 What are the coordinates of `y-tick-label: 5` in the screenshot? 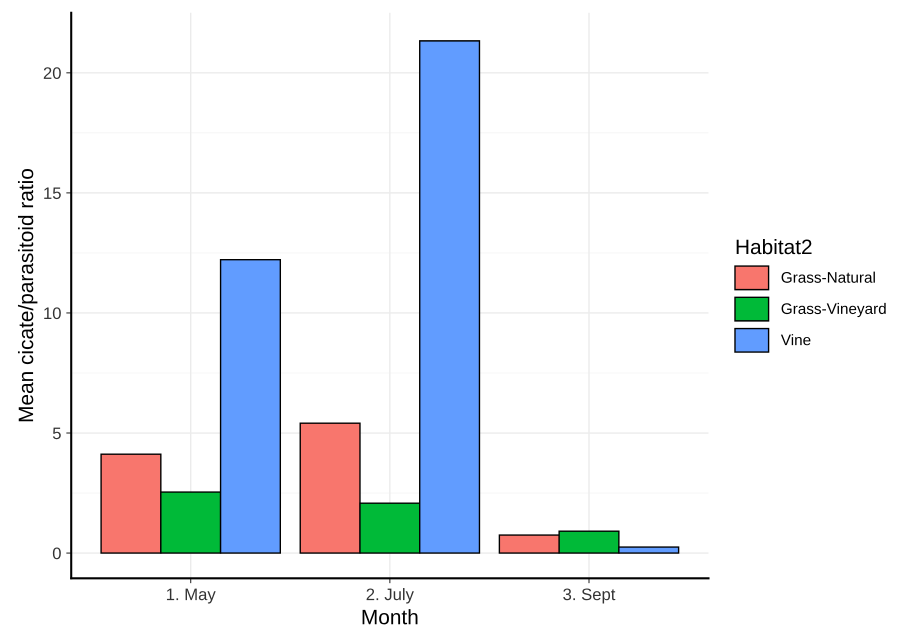 It's located at (56, 434).